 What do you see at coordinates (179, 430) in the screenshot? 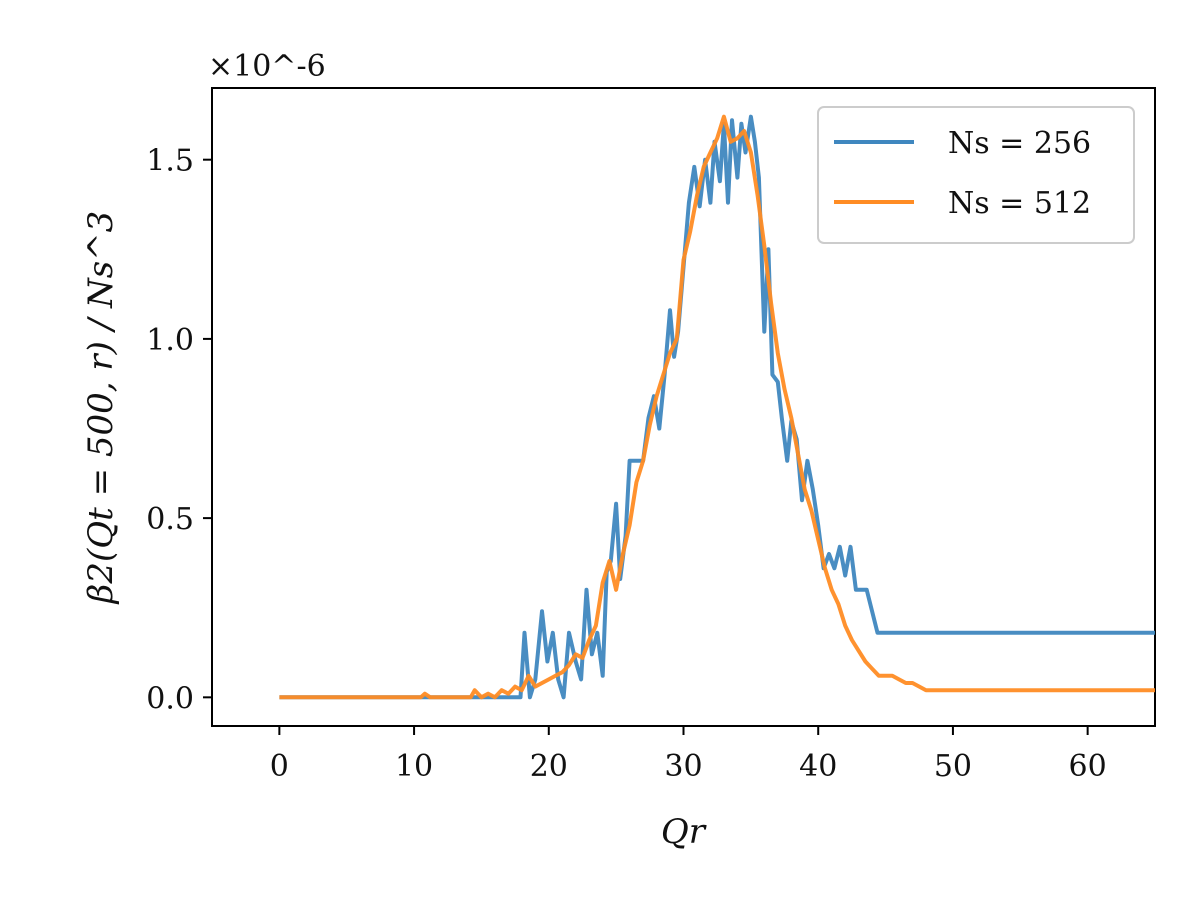
I see `y-axis-ticks: 0.0 0.5 1.0 1.5` at bounding box center [179, 430].